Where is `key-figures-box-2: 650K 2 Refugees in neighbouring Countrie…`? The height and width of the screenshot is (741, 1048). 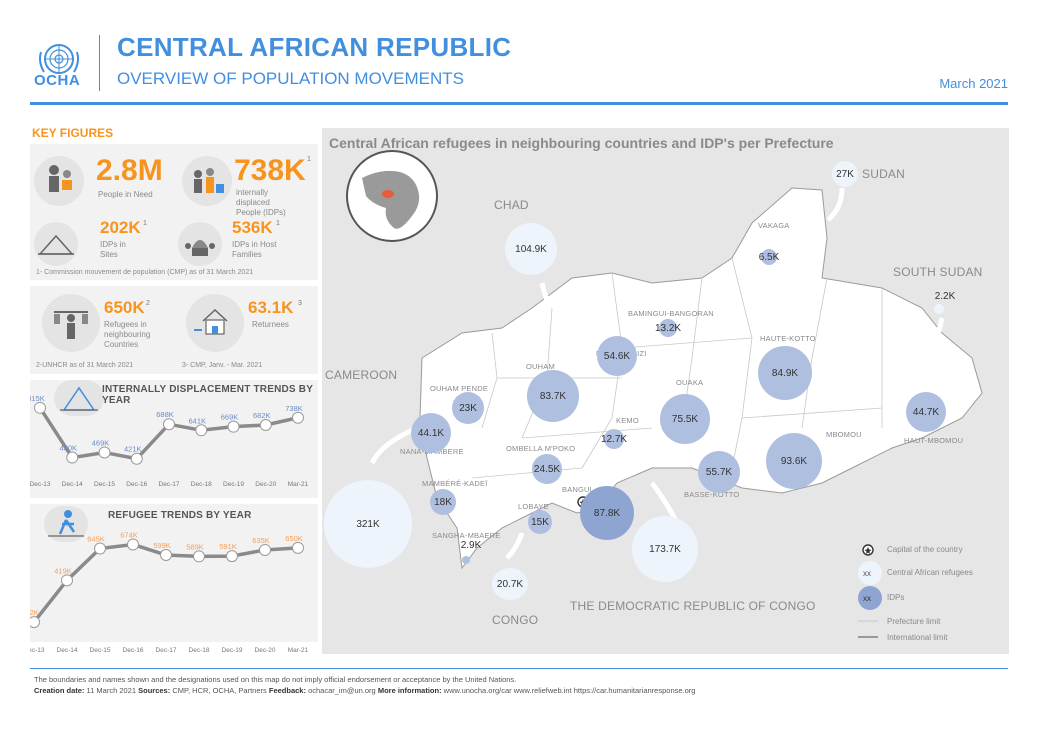
key-figures-box-2: 650K 2 Refugees in neighbouring Countrie… is located at coordinates (174, 330).